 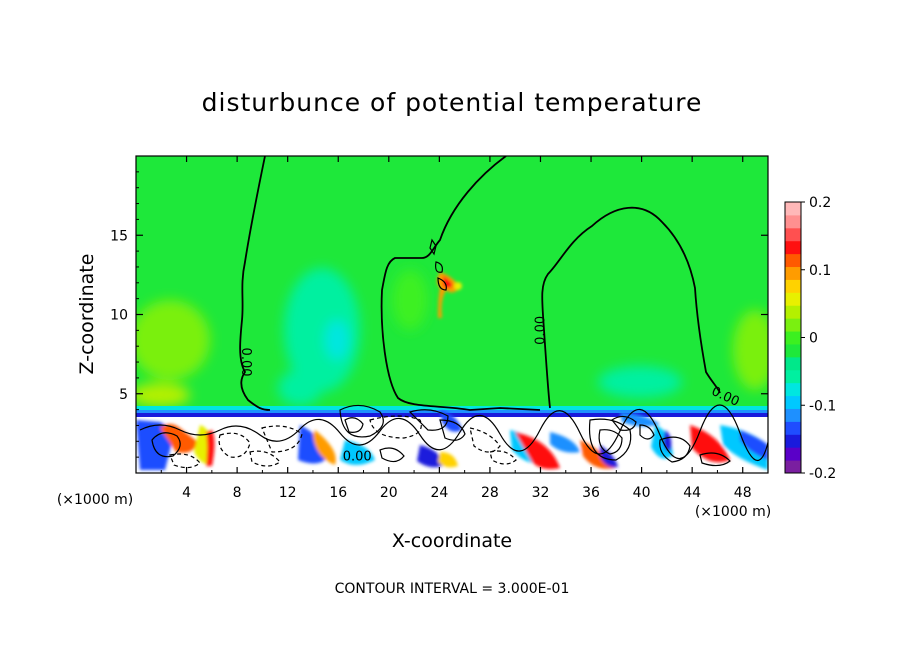 What do you see at coordinates (453, 436) in the screenshot?
I see `boundary-contours` at bounding box center [453, 436].